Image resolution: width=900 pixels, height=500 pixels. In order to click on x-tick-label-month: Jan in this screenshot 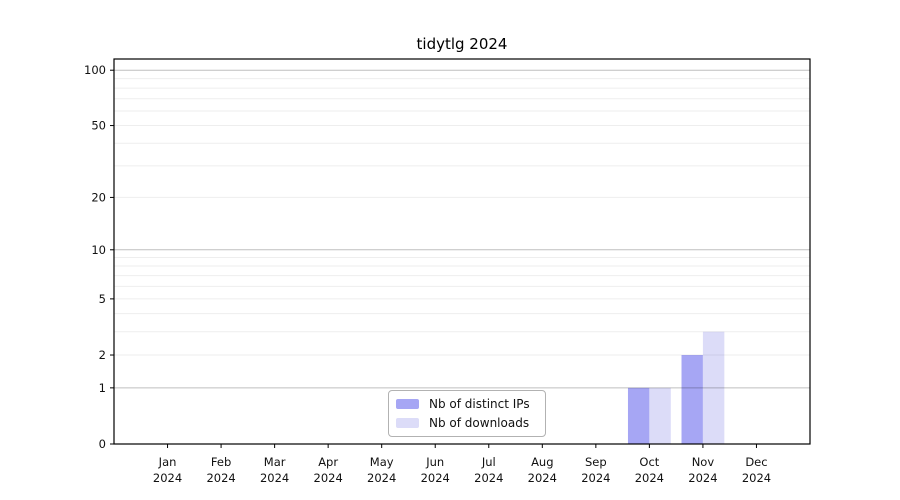, I will do `click(167, 462)`.